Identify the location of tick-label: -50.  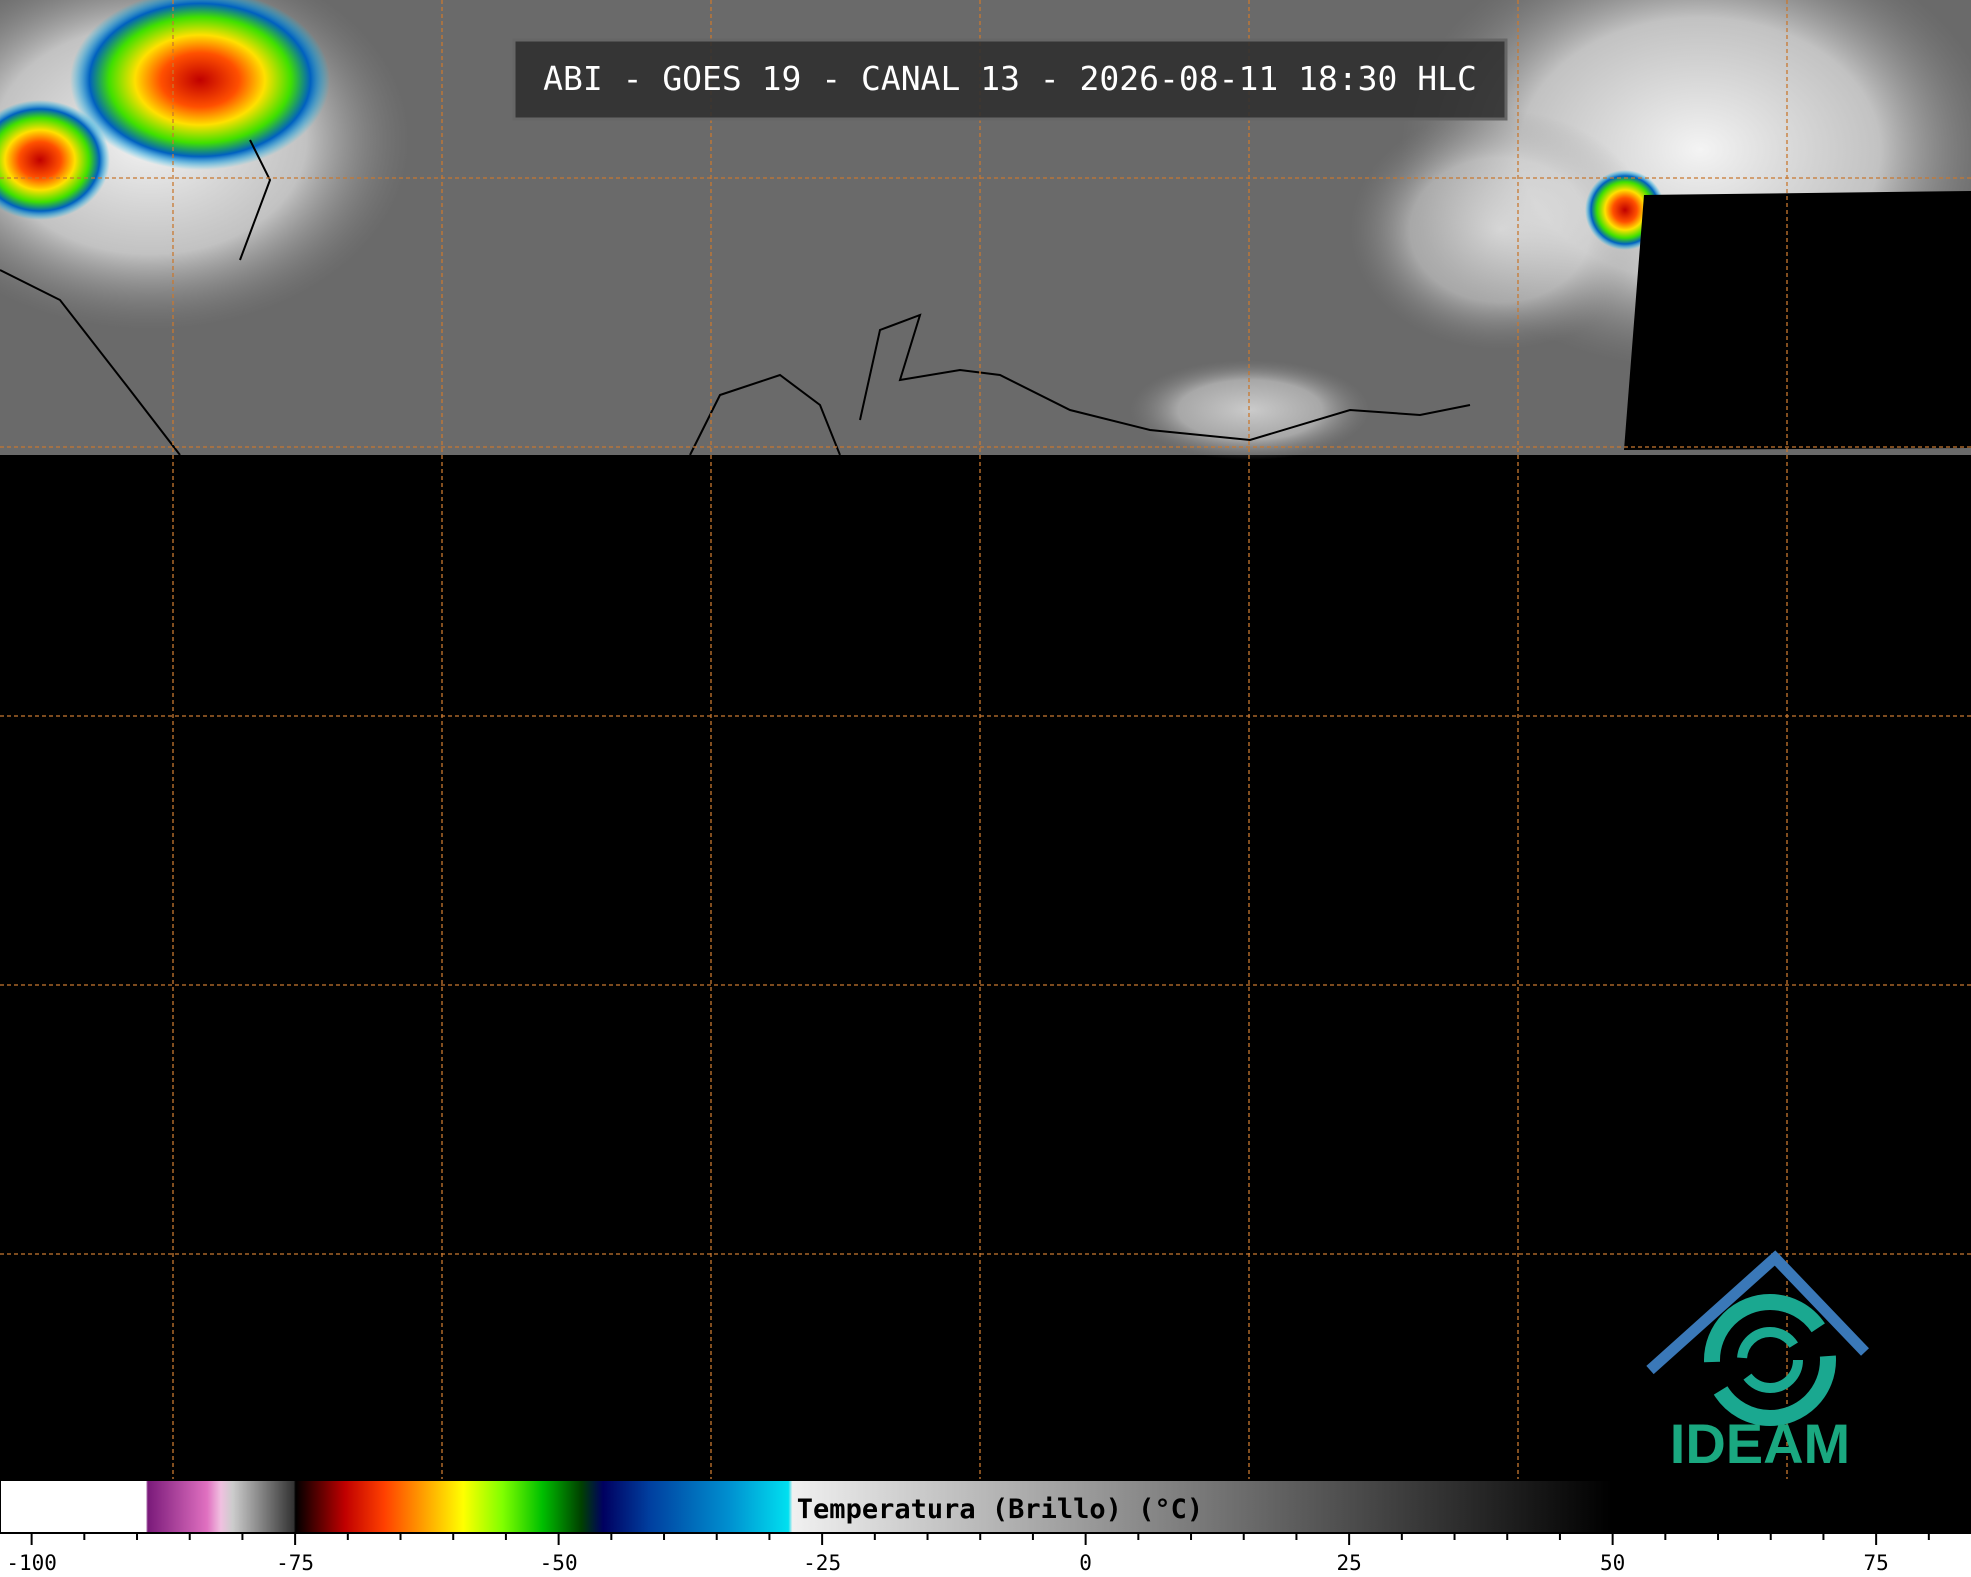
(559, 1563).